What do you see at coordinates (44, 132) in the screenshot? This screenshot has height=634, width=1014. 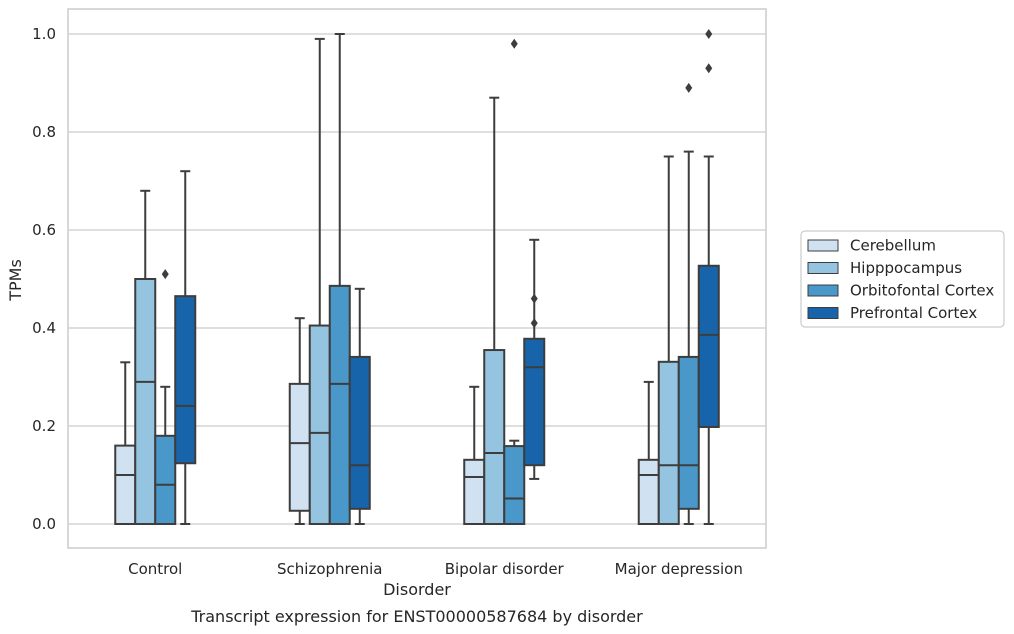 I see `y-tick-label: 0.8` at bounding box center [44, 132].